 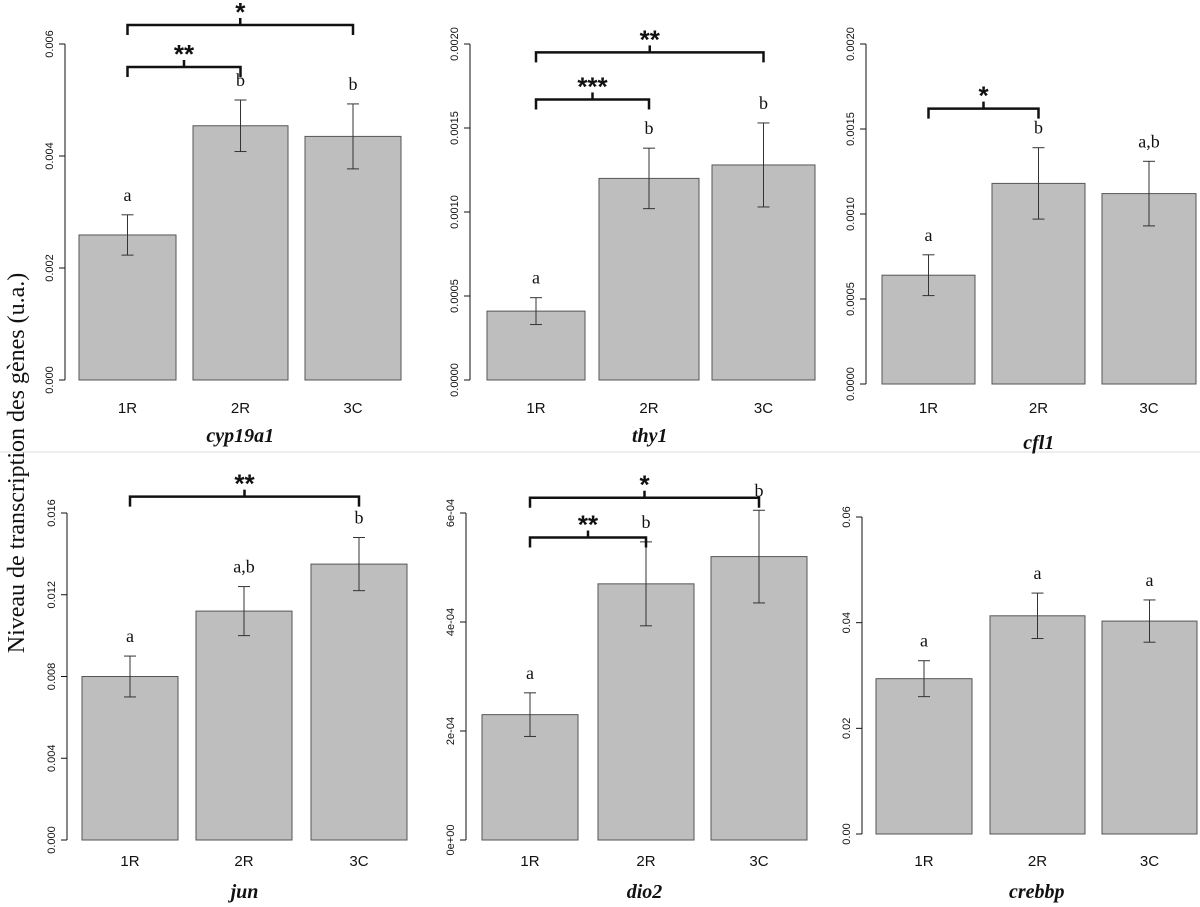 I want to click on gene-name: jun, so click(x=243, y=892).